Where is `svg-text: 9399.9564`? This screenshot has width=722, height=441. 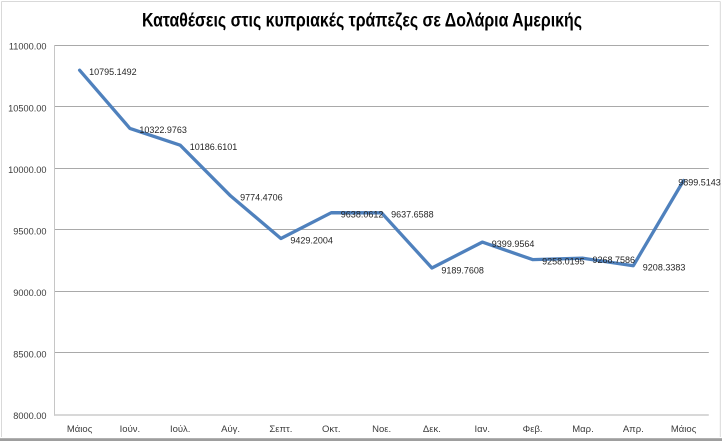
svg-text: 9399.9564 is located at coordinates (513, 244).